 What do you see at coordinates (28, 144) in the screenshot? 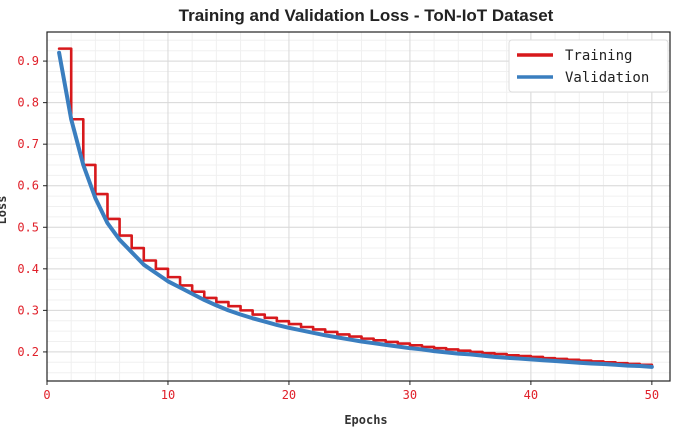
I see `y-tick-label: 0.7` at bounding box center [28, 144].